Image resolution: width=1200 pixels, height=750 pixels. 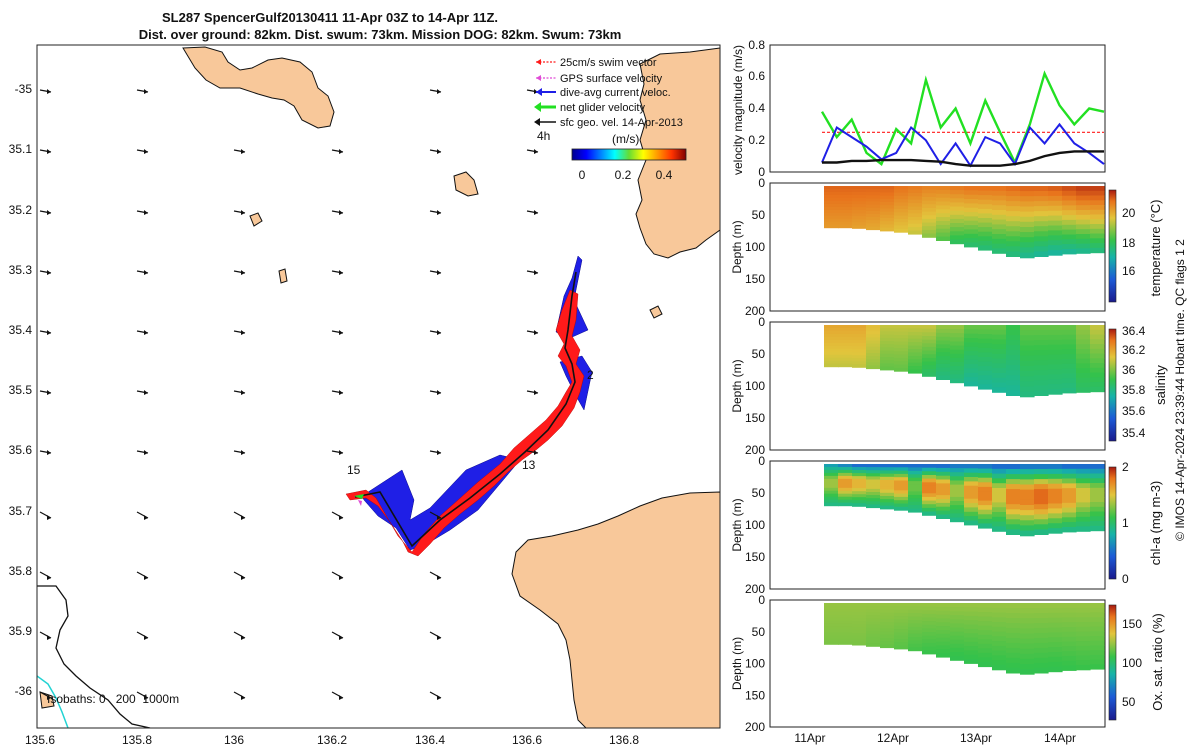 I want to click on vel-y-tick-0.6: 0.6, so click(x=756, y=76).